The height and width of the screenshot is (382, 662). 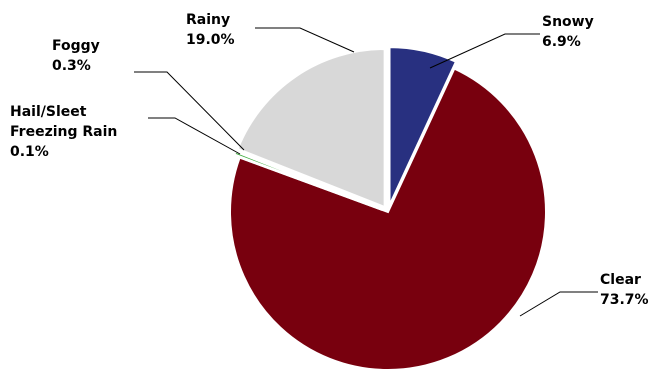 I want to click on slice-label-rainy: Rainy 19.0%, so click(x=210, y=30).